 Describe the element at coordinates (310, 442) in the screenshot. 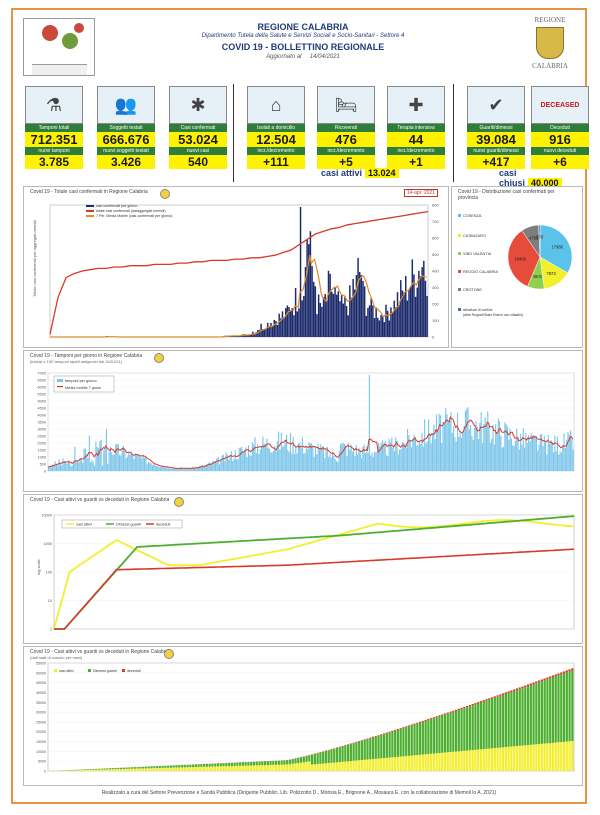

I see `moving-average-line` at that location.